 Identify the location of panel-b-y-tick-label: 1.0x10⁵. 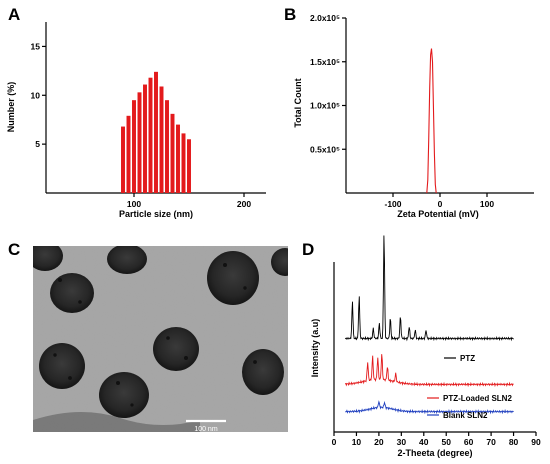
(325, 106).